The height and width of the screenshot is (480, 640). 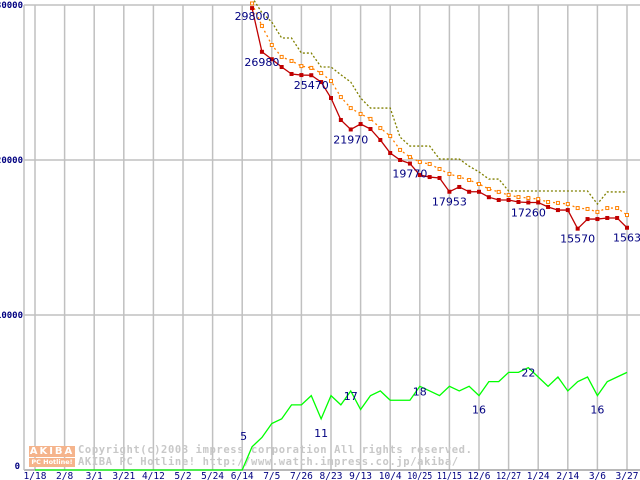 I want to click on x-tick-label: 3/1, so click(x=94, y=475).